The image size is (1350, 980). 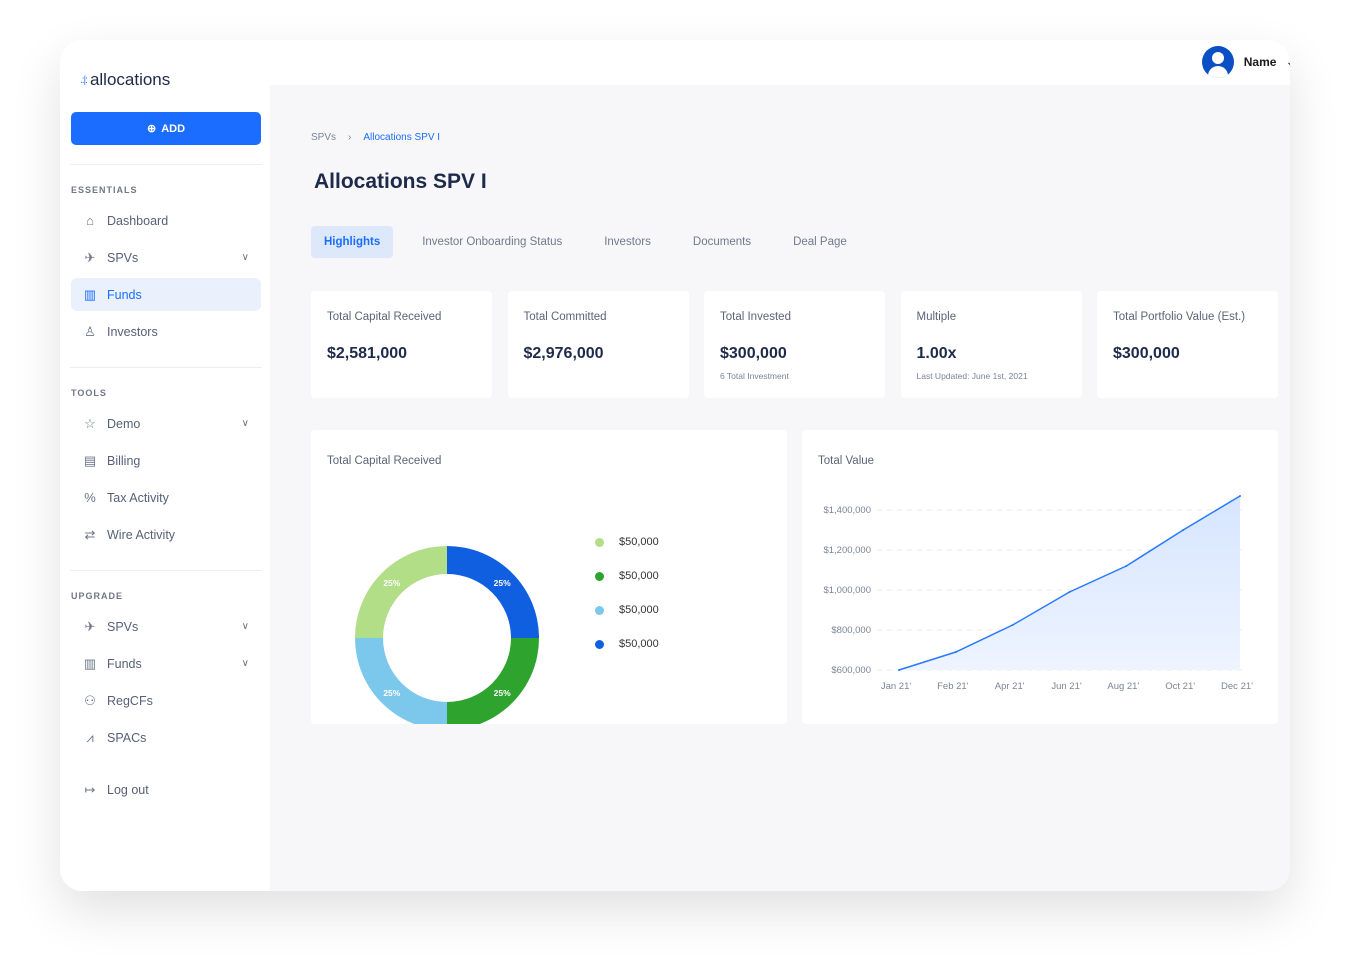 What do you see at coordinates (124, 460) in the screenshot?
I see `sidebar-item-label: Billing` at bounding box center [124, 460].